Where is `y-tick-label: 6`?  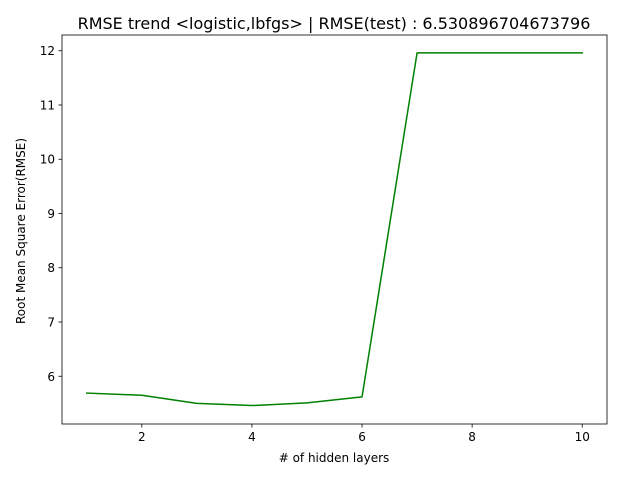
y-tick-label: 6 is located at coordinates (51, 377).